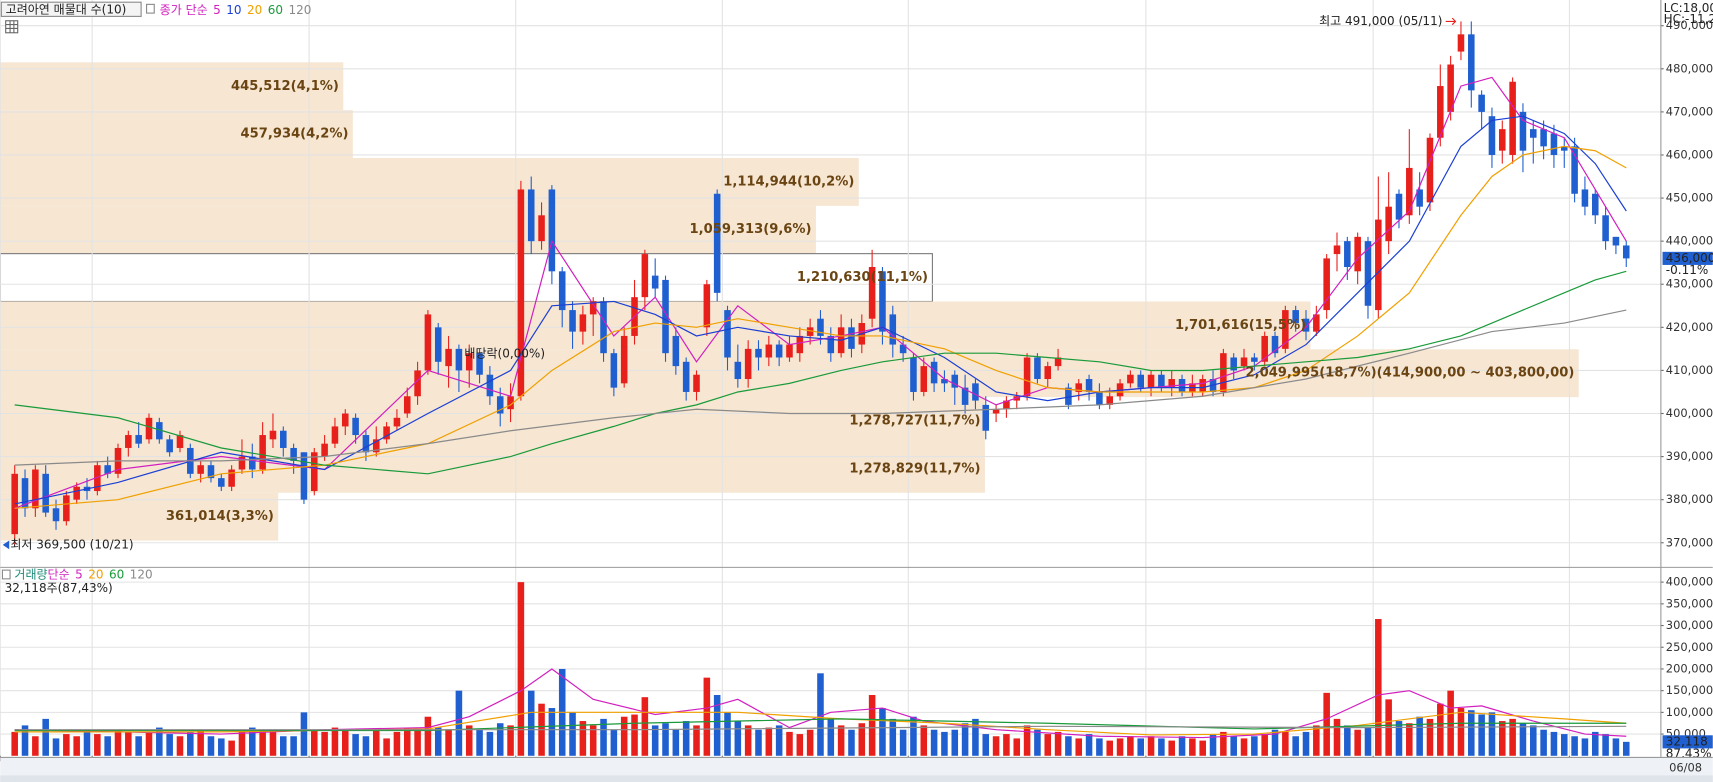  Describe the element at coordinates (71, 544) in the screenshot. I see `low-marker-label: 최저 369,500 (10/21)` at that location.